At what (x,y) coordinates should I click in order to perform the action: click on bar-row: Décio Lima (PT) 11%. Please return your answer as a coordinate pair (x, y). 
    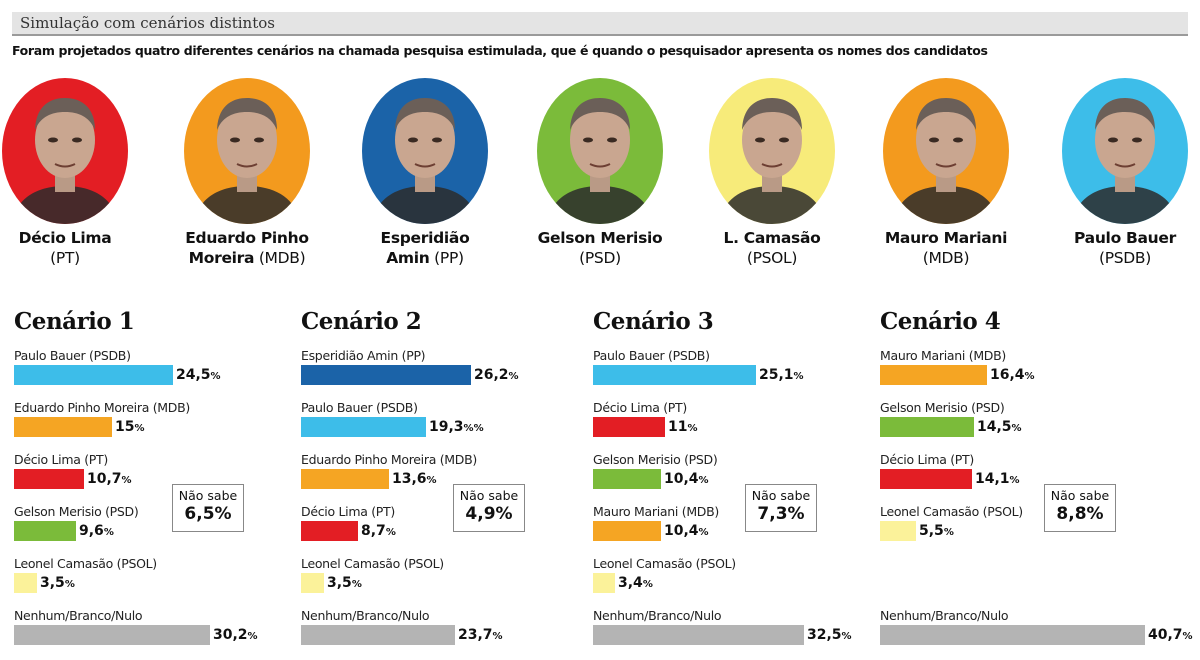
    Looking at the image, I should click on (743, 420).